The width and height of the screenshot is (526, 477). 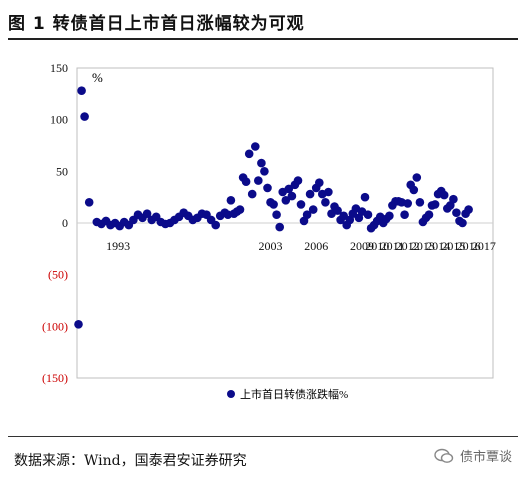 What do you see at coordinates (484, 246) in the screenshot?
I see `x-tick-label: 2017` at bounding box center [484, 246].